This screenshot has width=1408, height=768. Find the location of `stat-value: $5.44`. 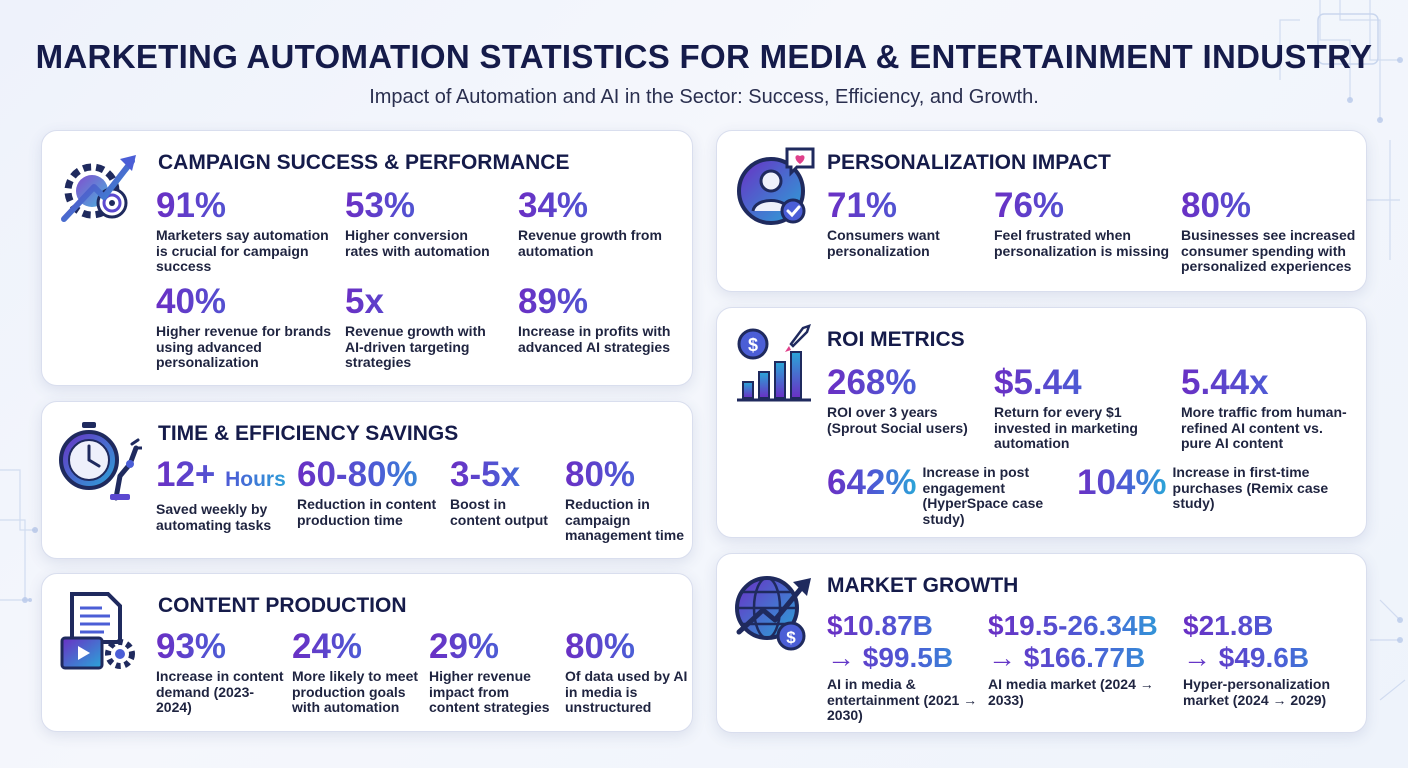

stat-value: $5.44 is located at coordinates (1079, 383).